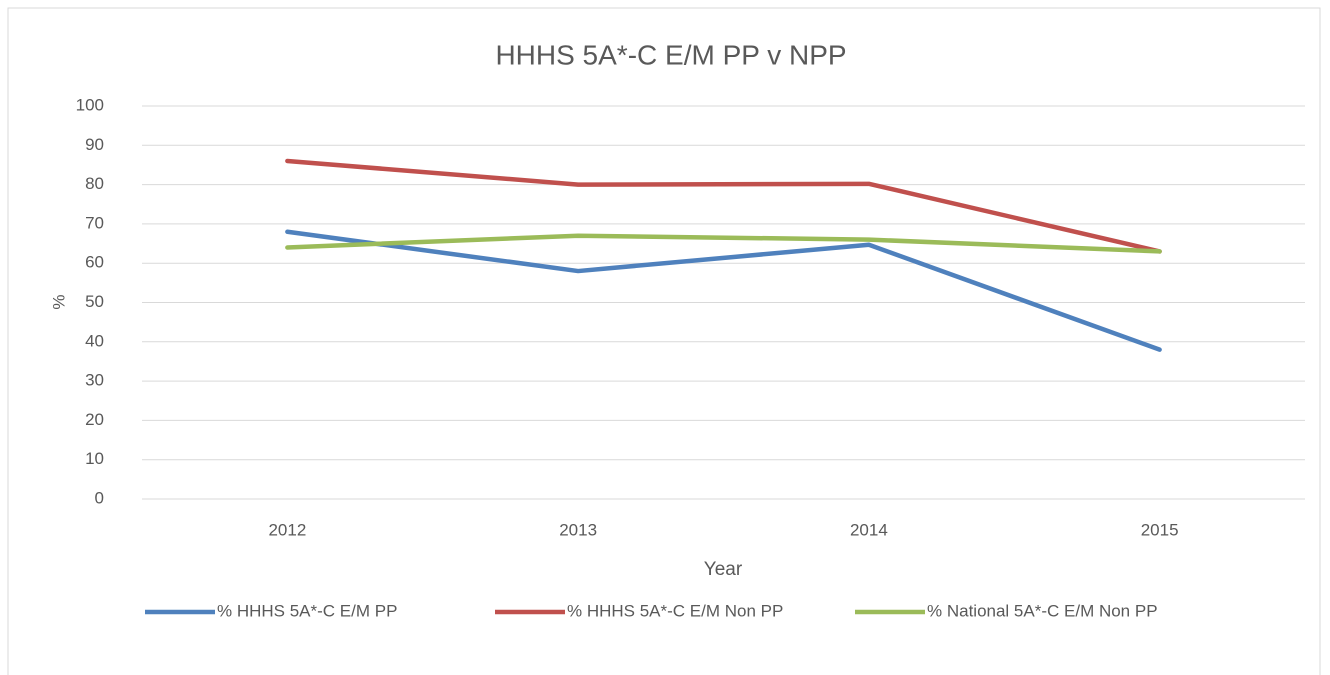 This screenshot has width=1330, height=675. Describe the element at coordinates (94, 144) in the screenshot. I see `y-tick-label: 90` at that location.